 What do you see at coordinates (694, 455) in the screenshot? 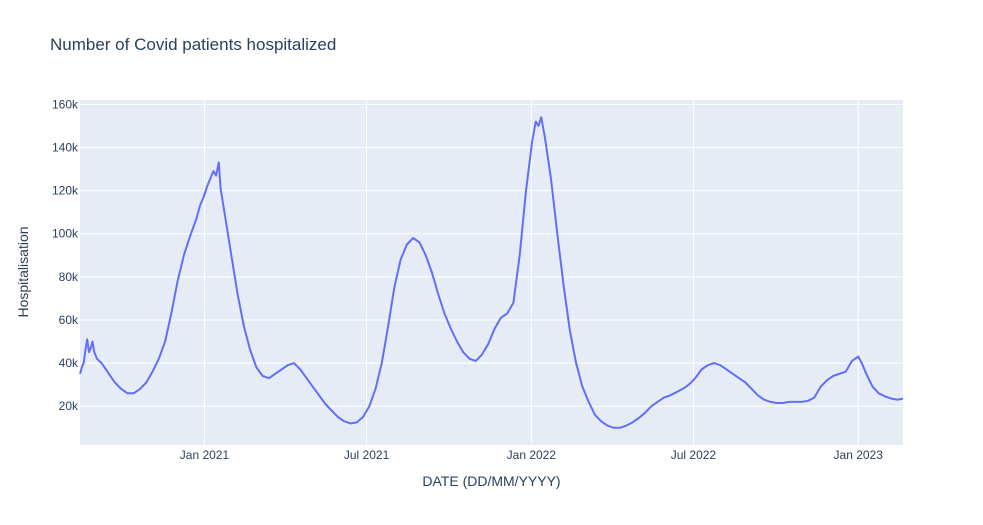
I see `x-tick-label: Jul 2022` at bounding box center [694, 455].